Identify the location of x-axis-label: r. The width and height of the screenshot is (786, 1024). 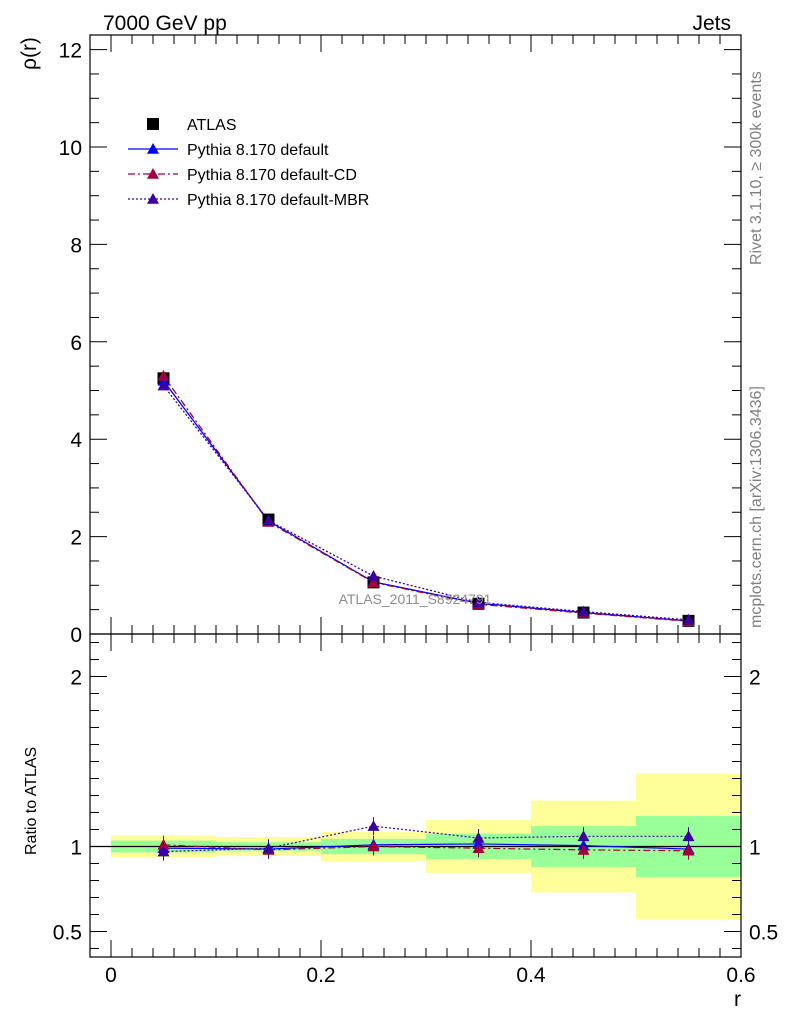
(737, 999).